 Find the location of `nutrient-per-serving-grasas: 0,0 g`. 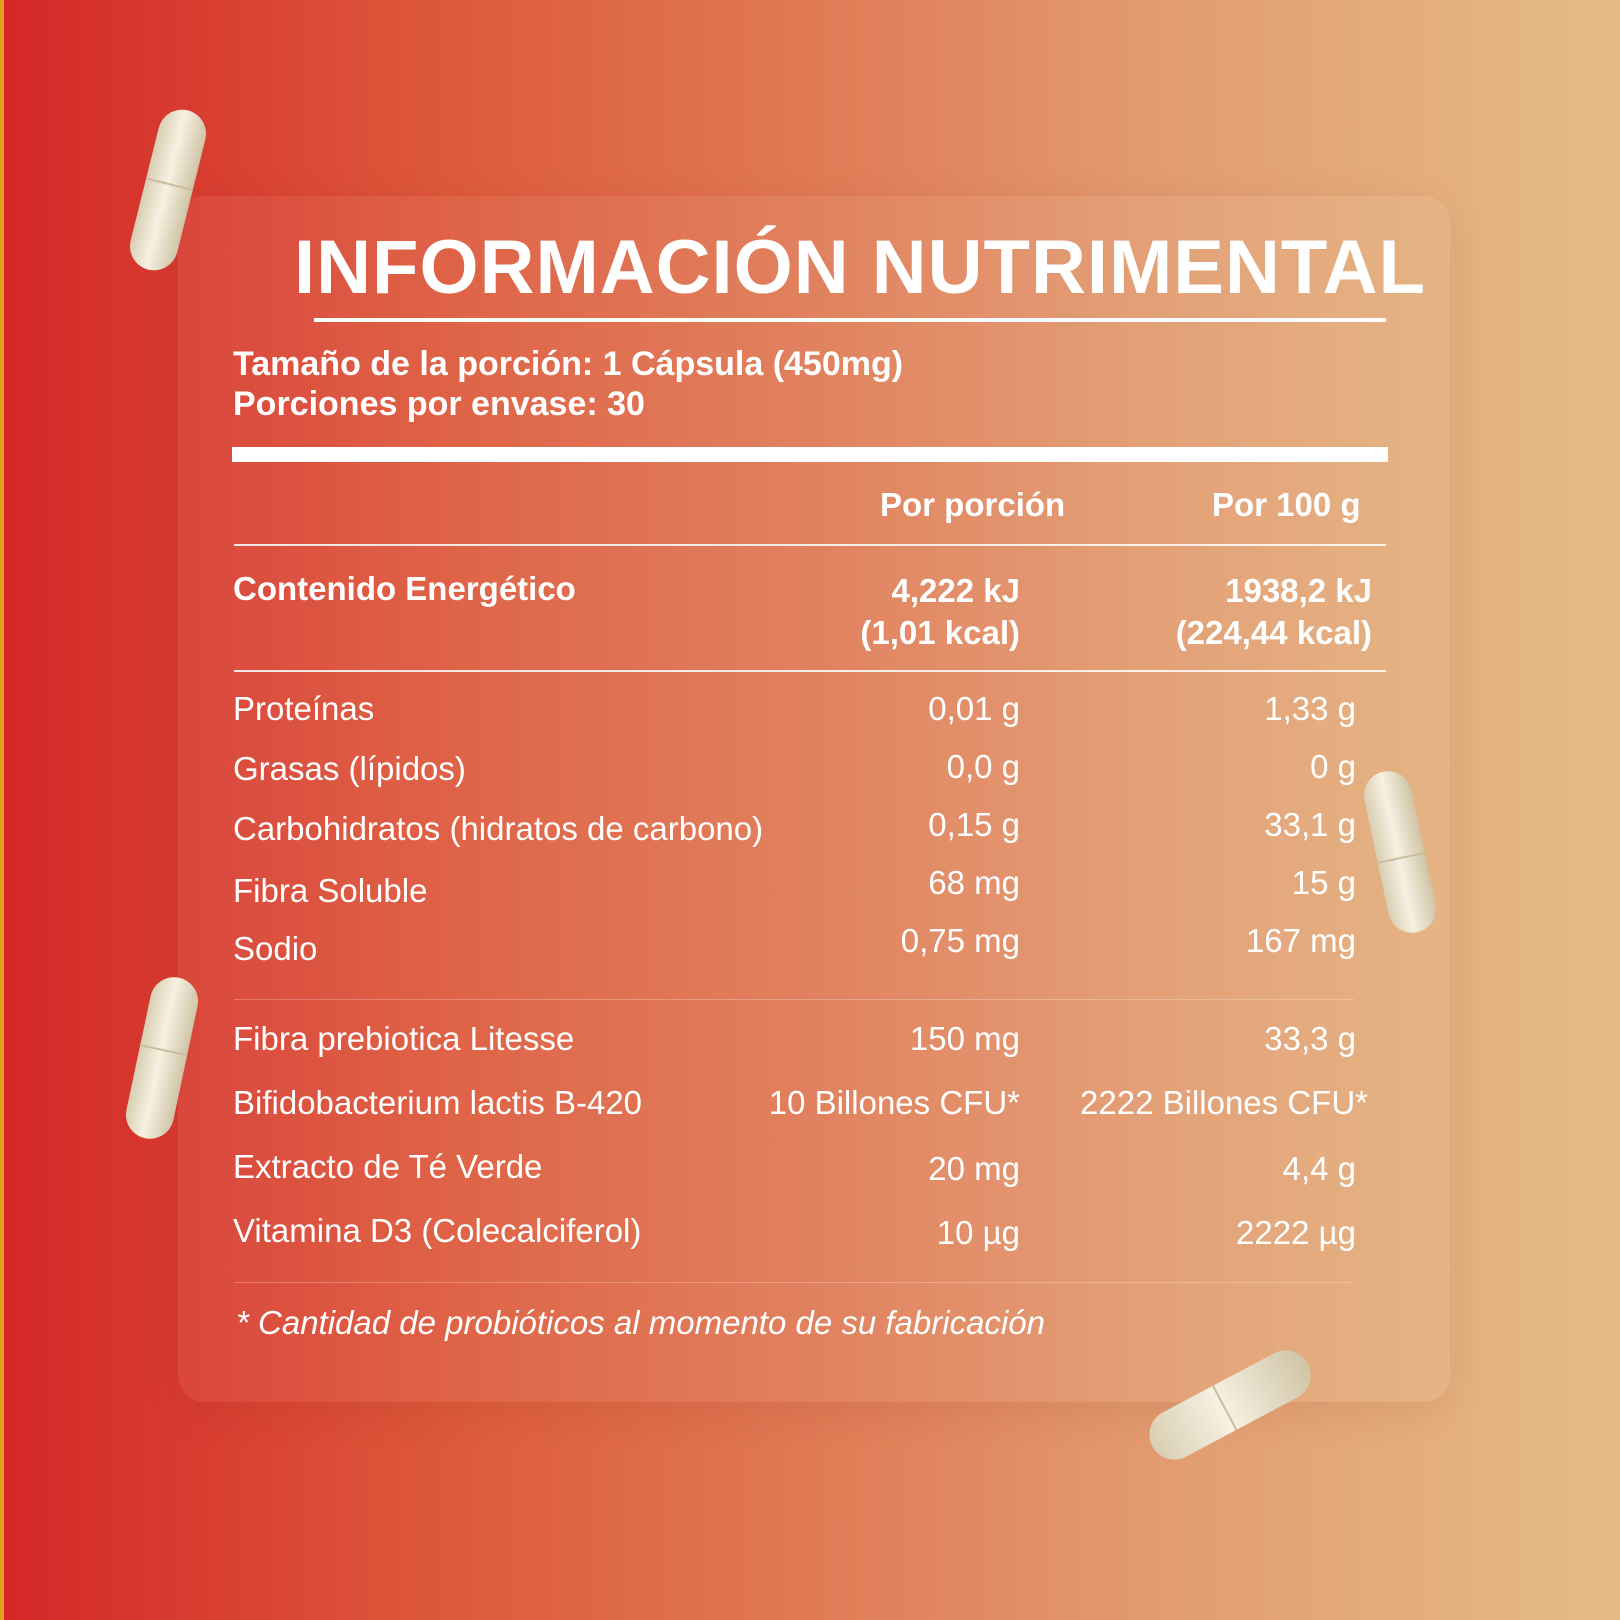

nutrient-per-serving-grasas: 0,0 g is located at coordinates (983, 766).